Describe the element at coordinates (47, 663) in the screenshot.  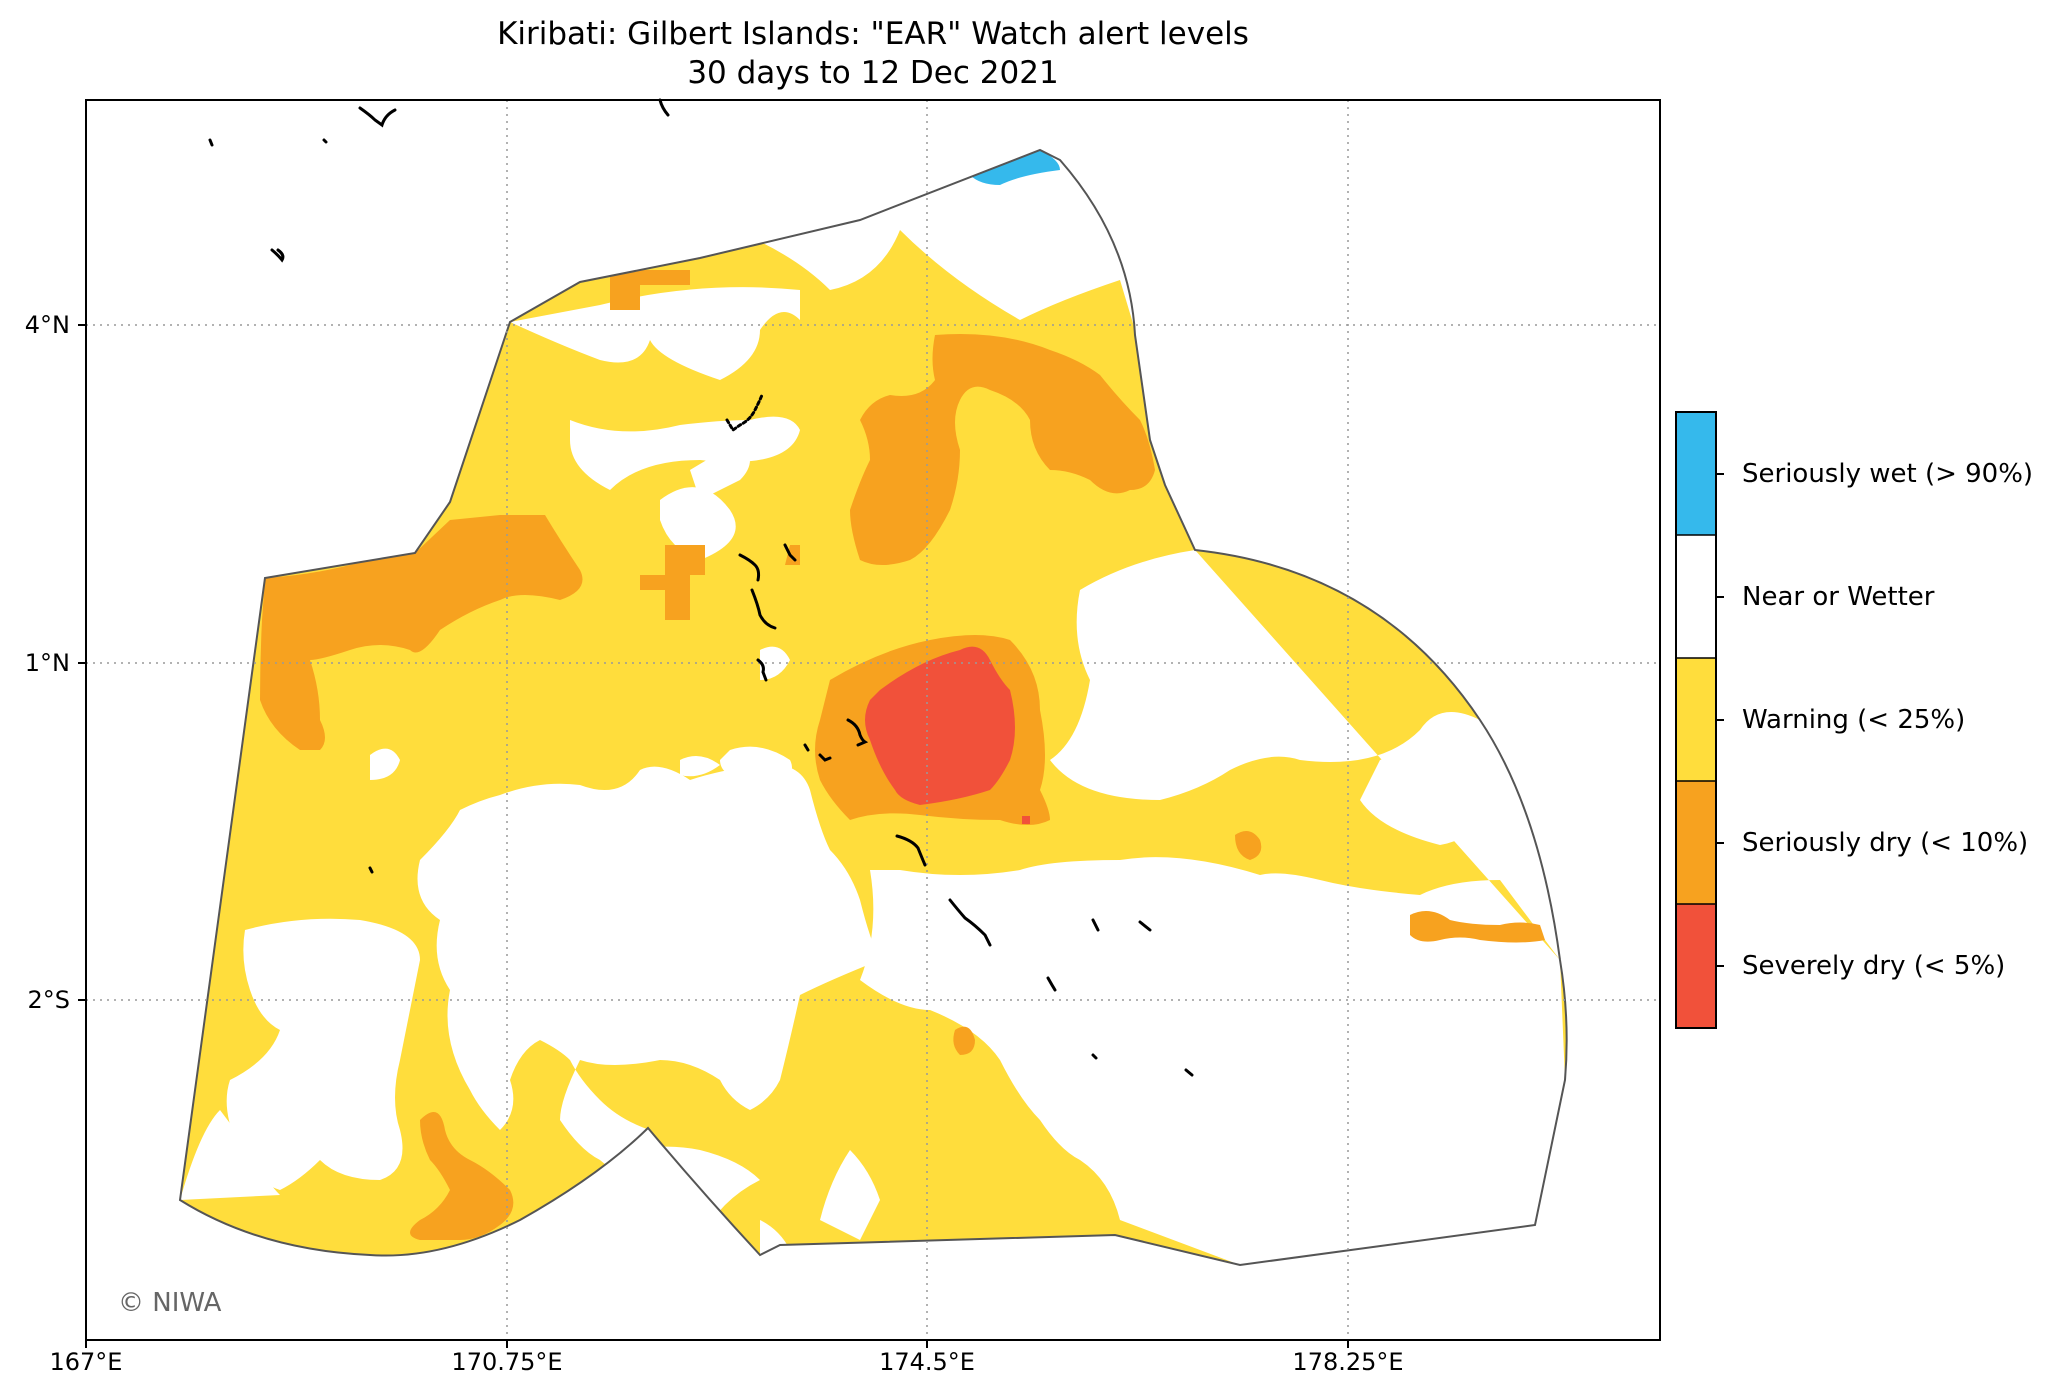
I see `y-tick-label: 1°N` at that location.